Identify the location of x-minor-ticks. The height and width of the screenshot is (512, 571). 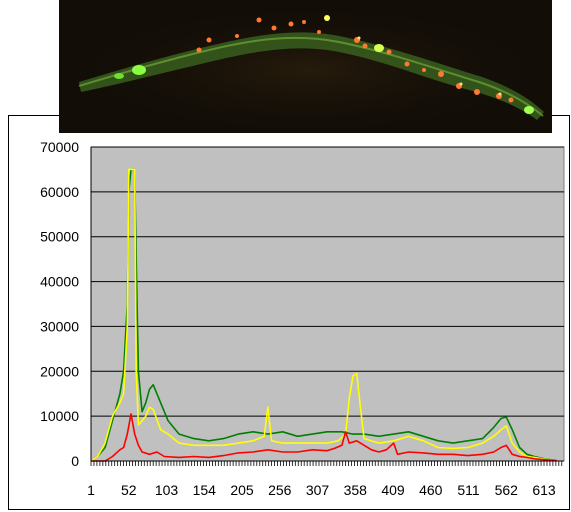
(326, 463).